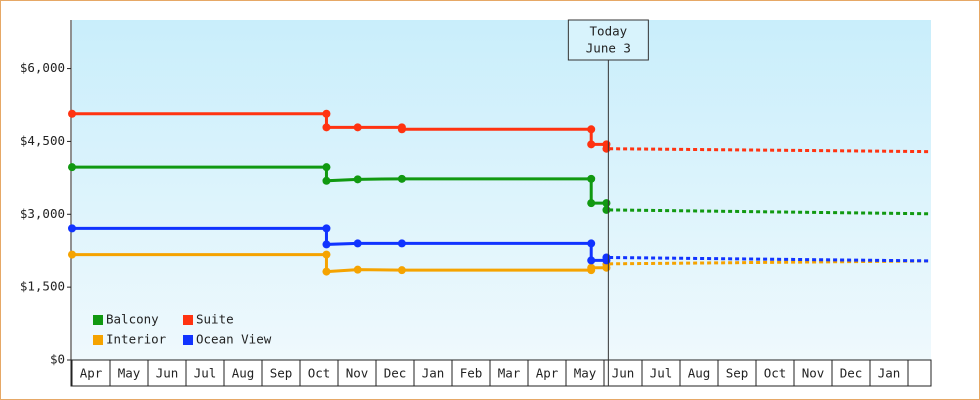 This screenshot has width=980, height=400. Describe the element at coordinates (57, 359) in the screenshot. I see `y-tick-label: $0` at that location.